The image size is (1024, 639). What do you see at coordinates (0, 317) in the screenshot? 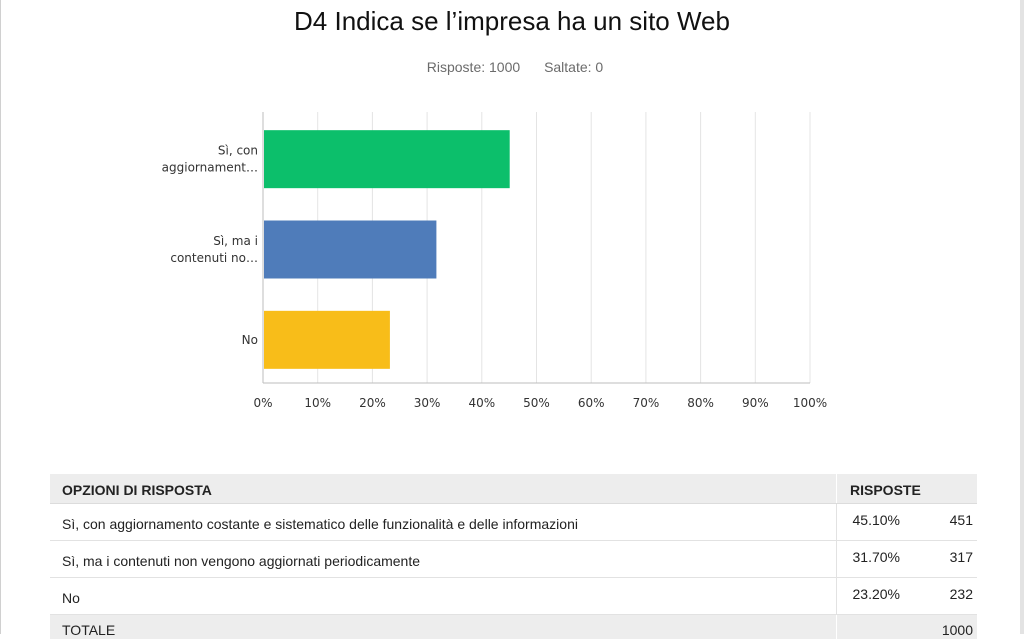
I see `left-border` at bounding box center [0, 317].